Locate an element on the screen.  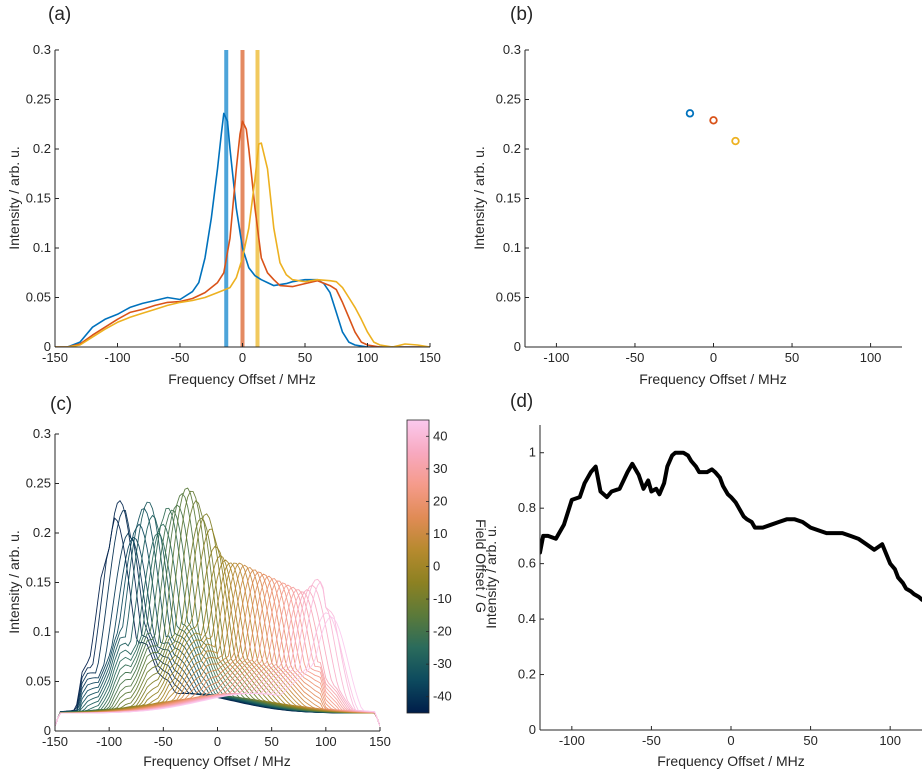
panel-c-ytick-label: 0.05 is located at coordinates (38, 681).